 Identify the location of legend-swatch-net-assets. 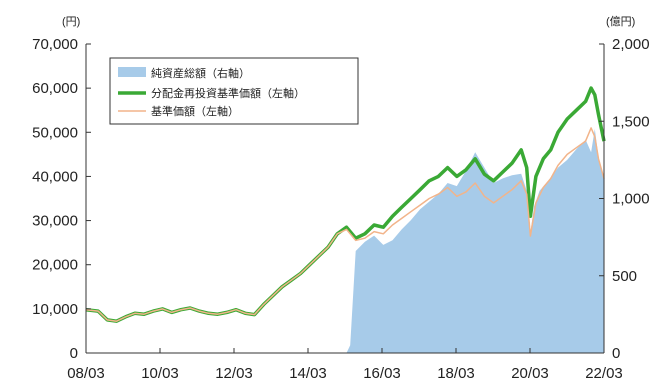
(132, 72).